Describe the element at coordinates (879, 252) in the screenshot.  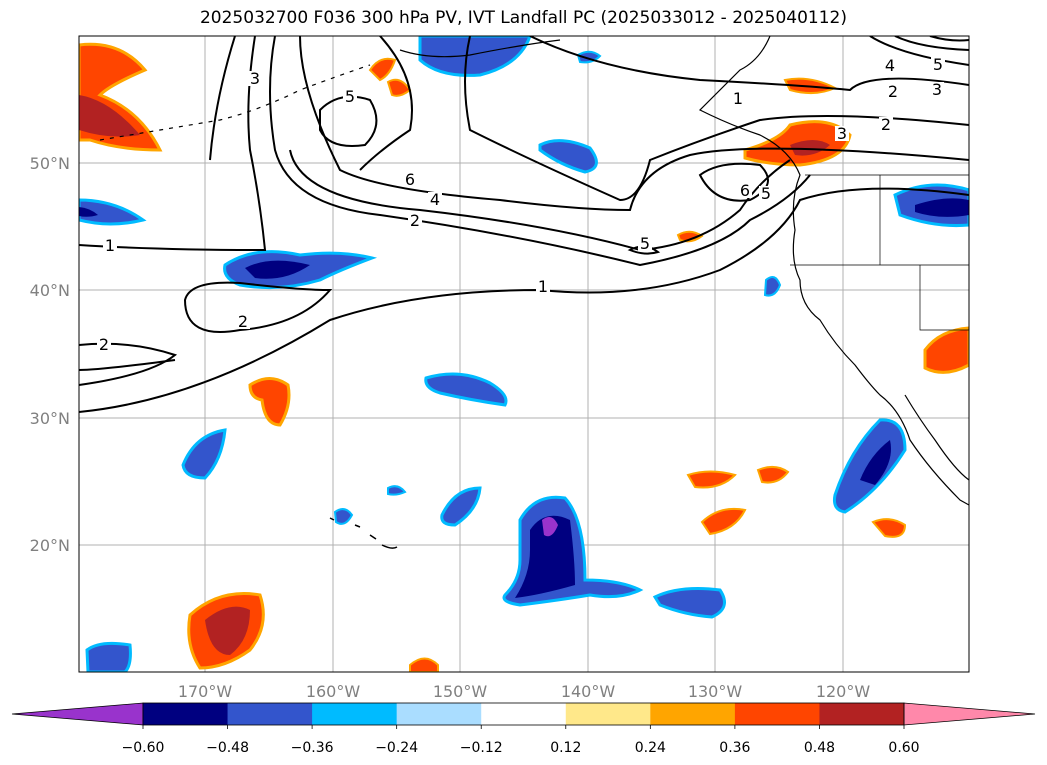
I see `state-borders` at that location.